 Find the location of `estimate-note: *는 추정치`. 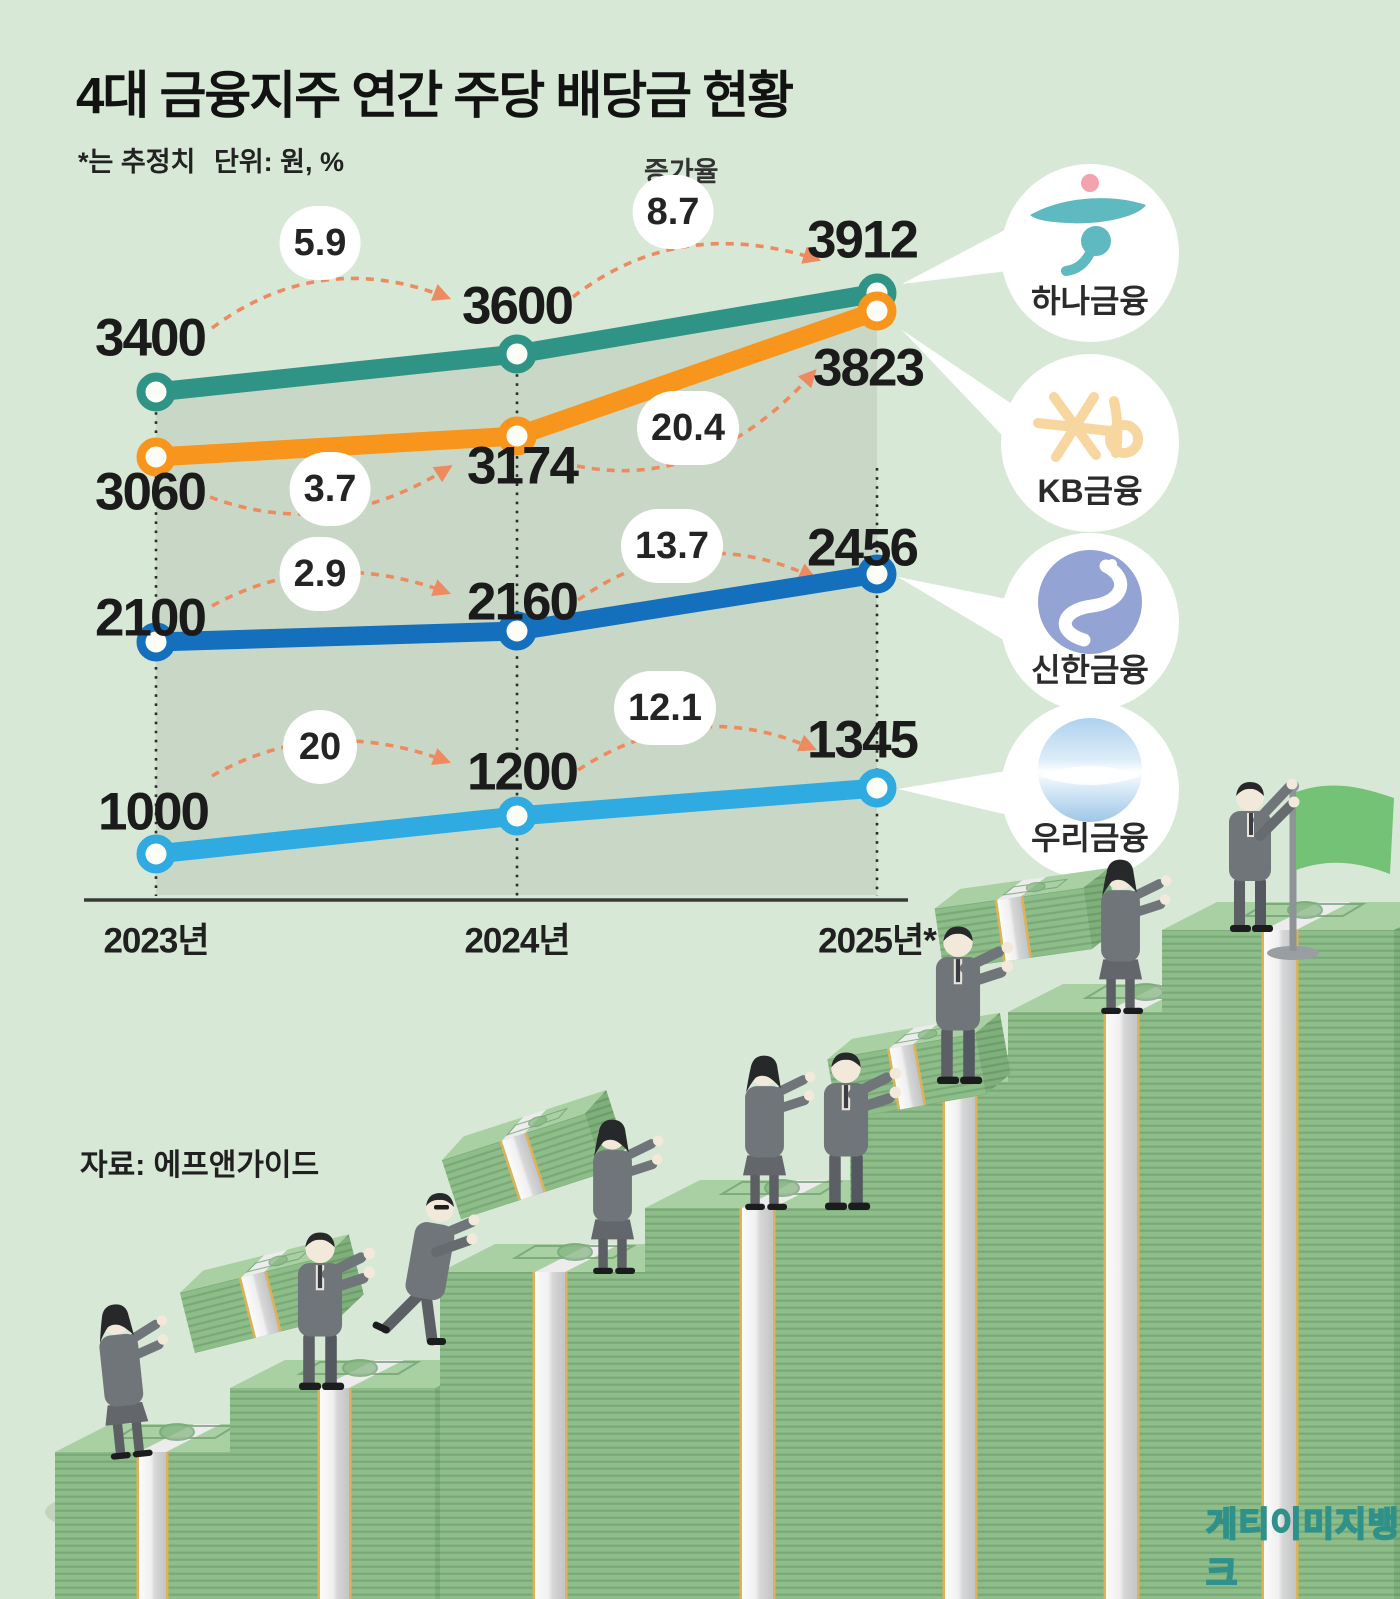

estimate-note: *는 추정치 is located at coordinates (137, 162).